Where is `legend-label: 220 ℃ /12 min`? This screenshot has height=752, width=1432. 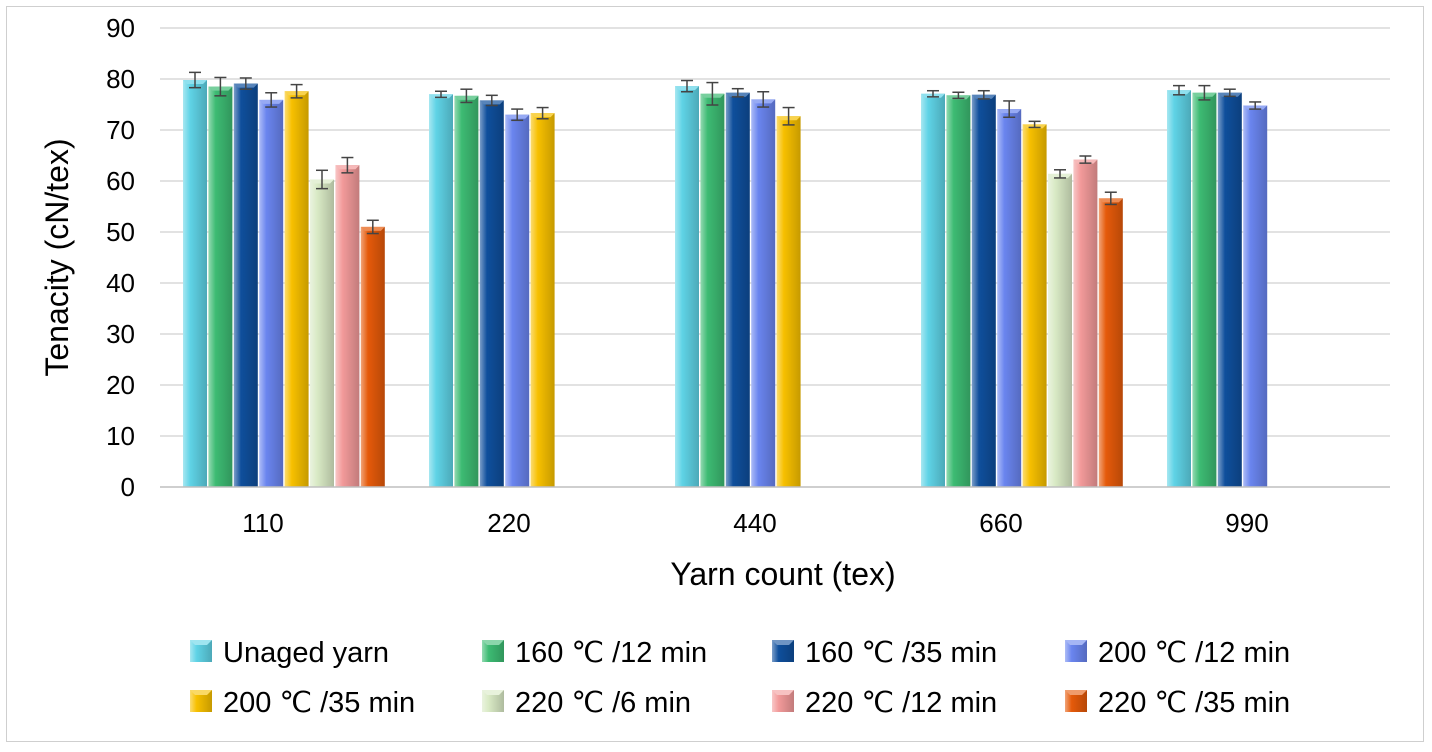 legend-label: 220 ℃ /12 min is located at coordinates (901, 703).